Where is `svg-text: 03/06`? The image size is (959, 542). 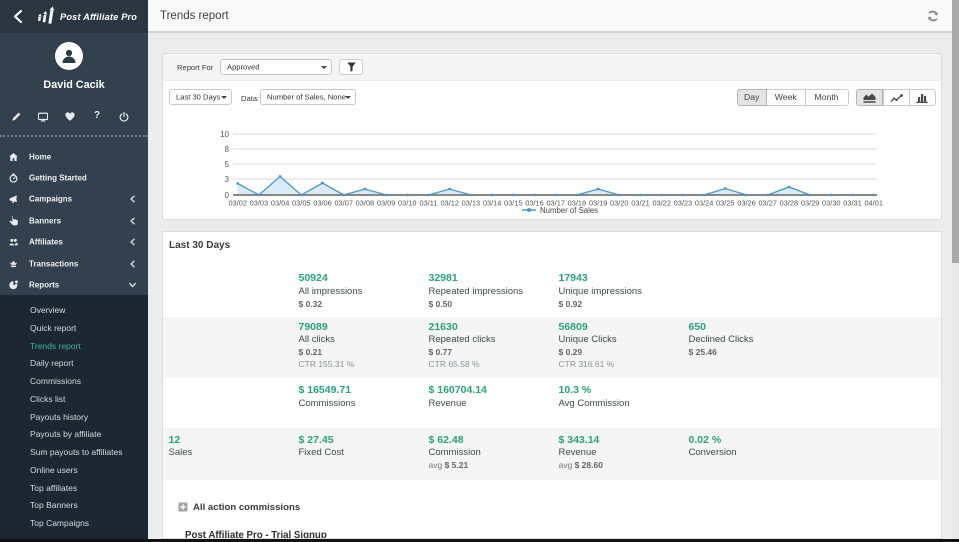 svg-text: 03/06 is located at coordinates (322, 203).